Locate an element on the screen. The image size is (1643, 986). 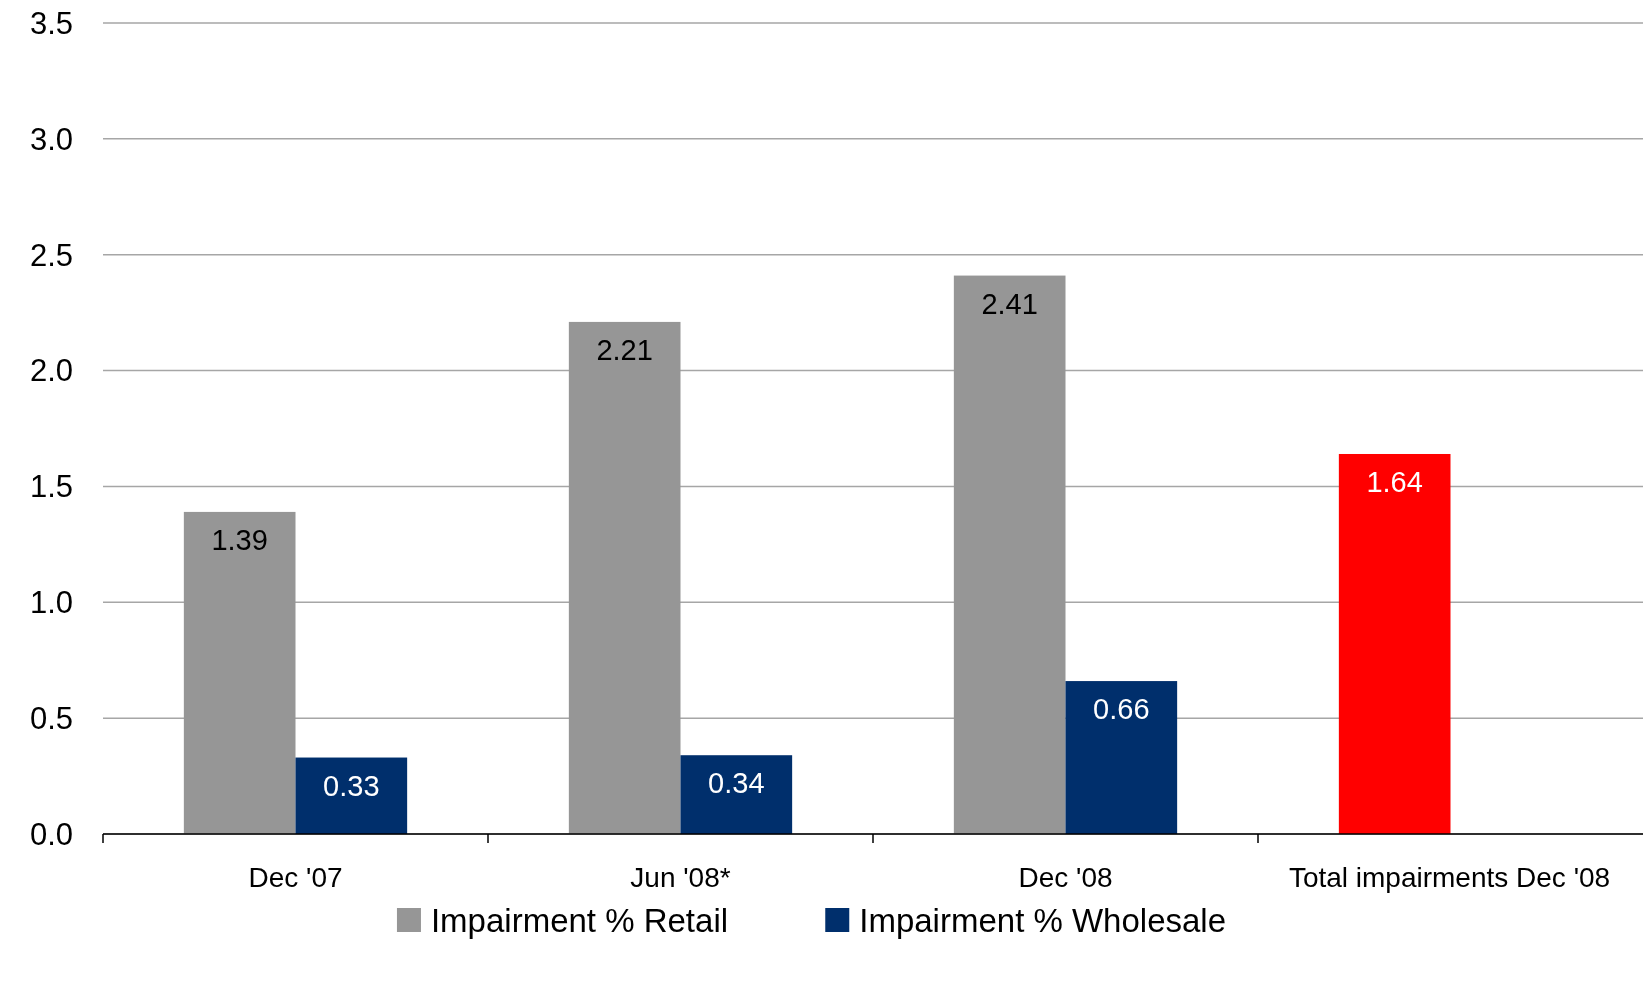
y-tick-label: 1.0 is located at coordinates (51, 603).